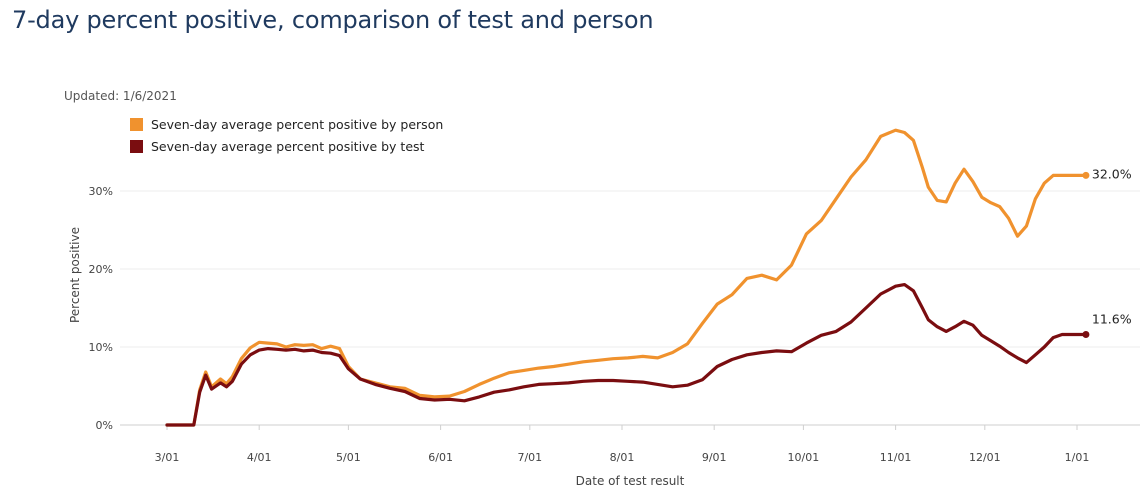 This screenshot has width=1148, height=500. What do you see at coordinates (630, 481) in the screenshot?
I see `x-axis-label: Date of test result` at bounding box center [630, 481].